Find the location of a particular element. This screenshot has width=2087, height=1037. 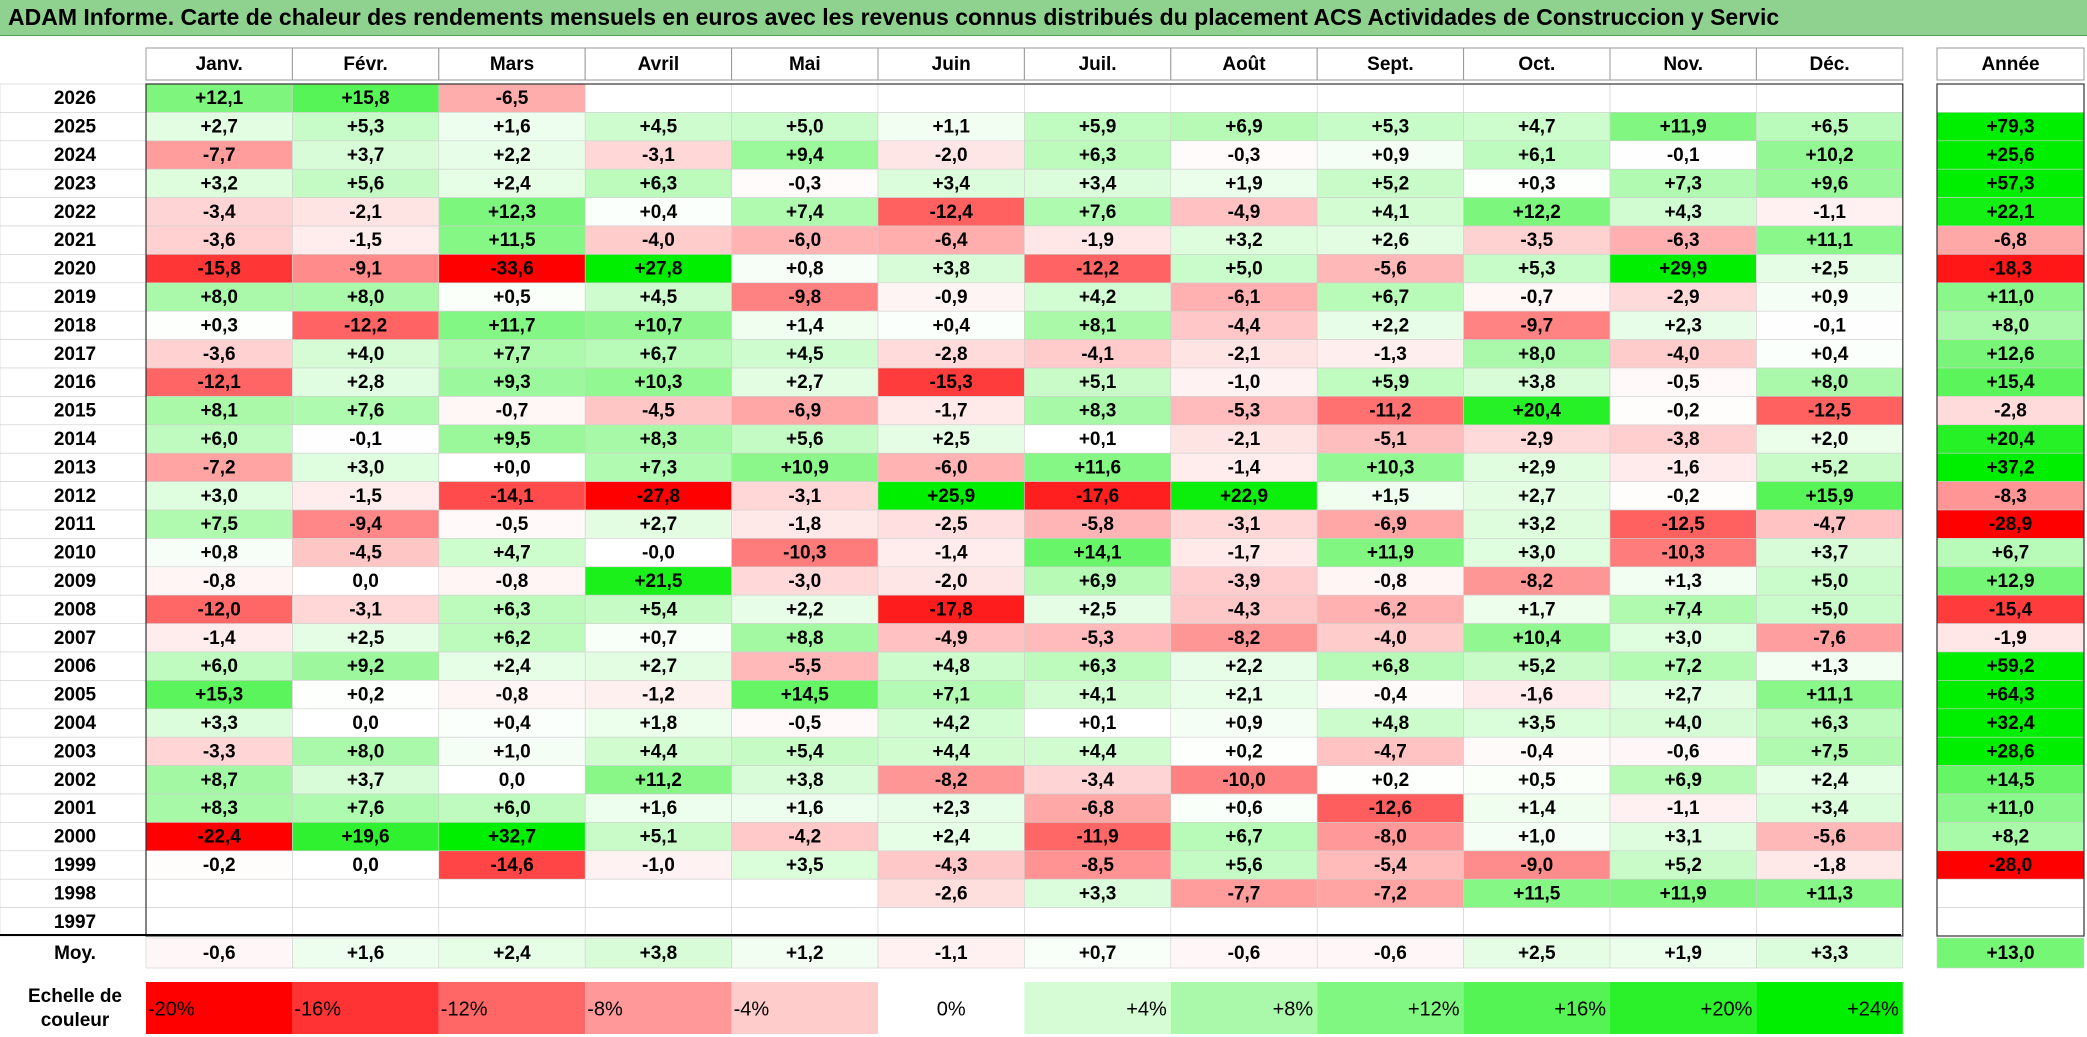

heatmap-cell-value: -2,0 is located at coordinates (951, 155).